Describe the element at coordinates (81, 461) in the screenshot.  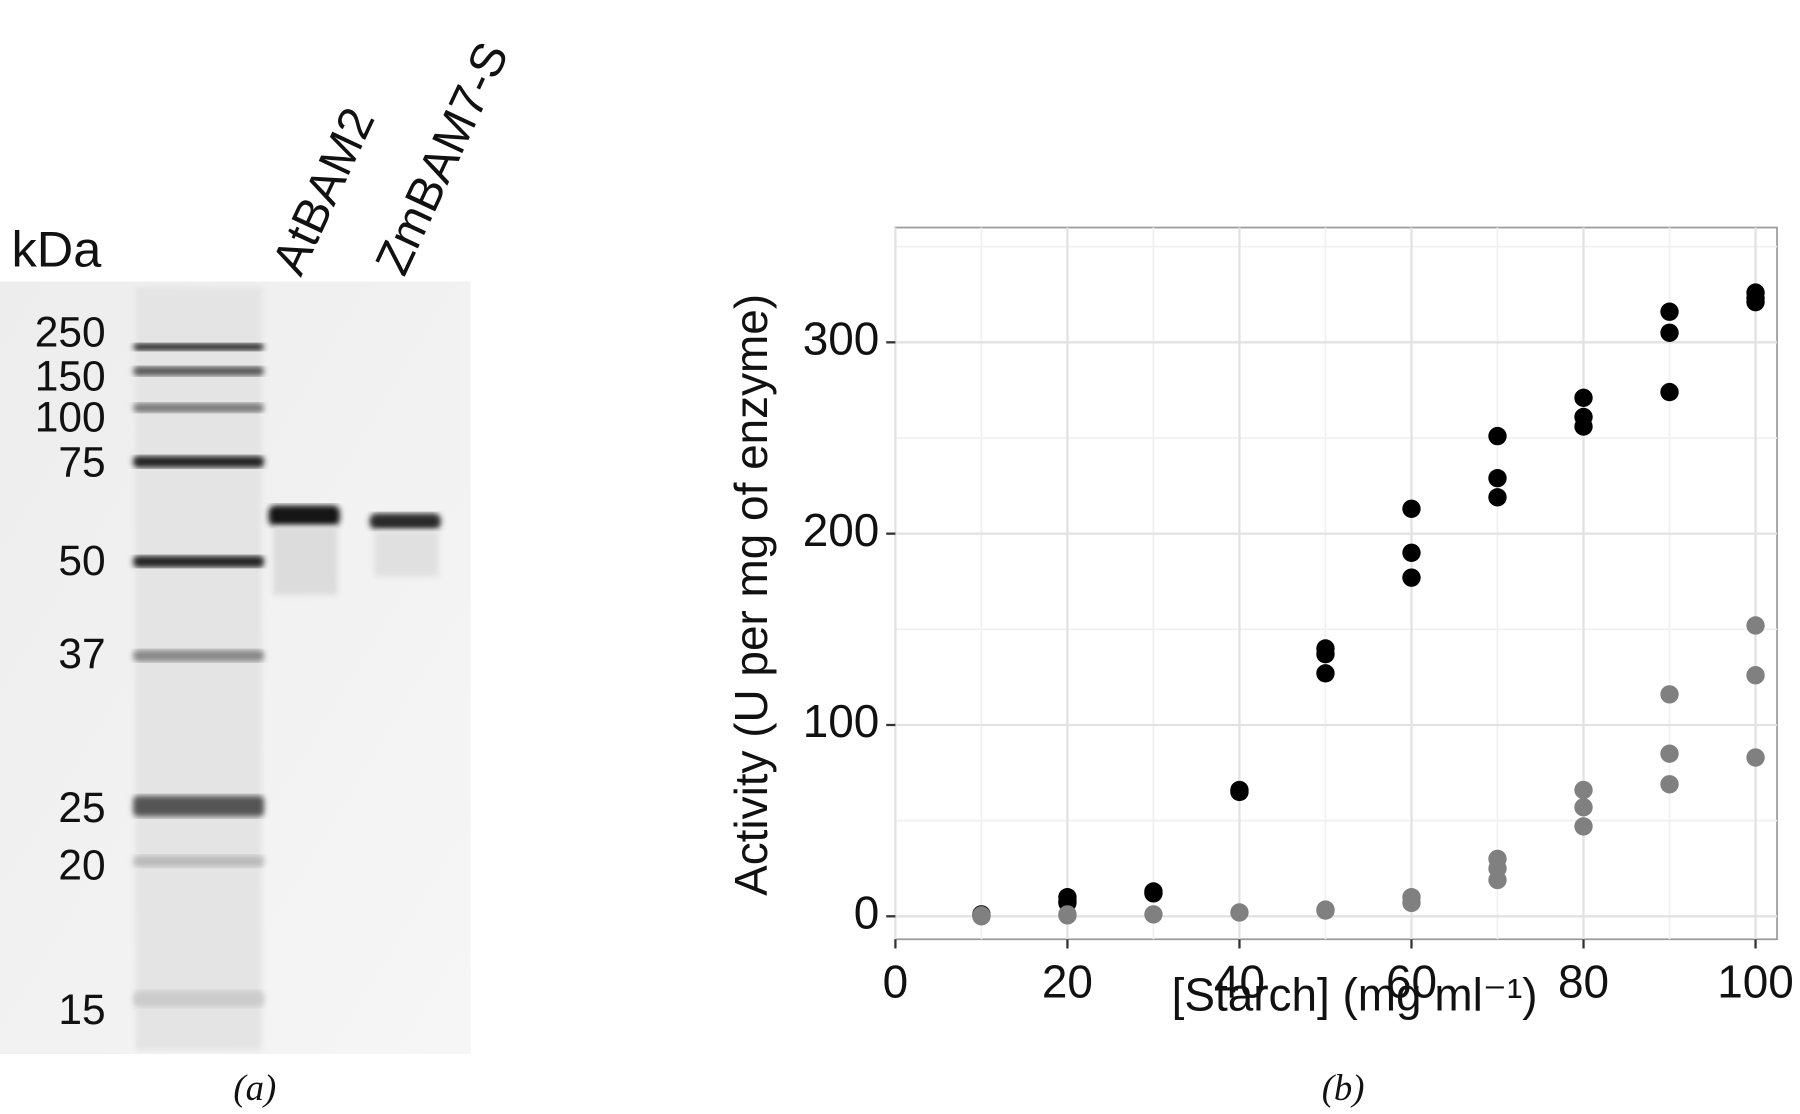
I see `ladder-label: 75` at that location.